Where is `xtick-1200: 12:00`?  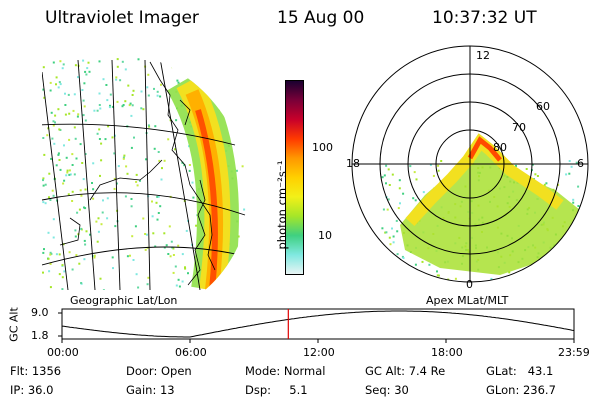 xtick-1200: 12:00 is located at coordinates (319, 352).